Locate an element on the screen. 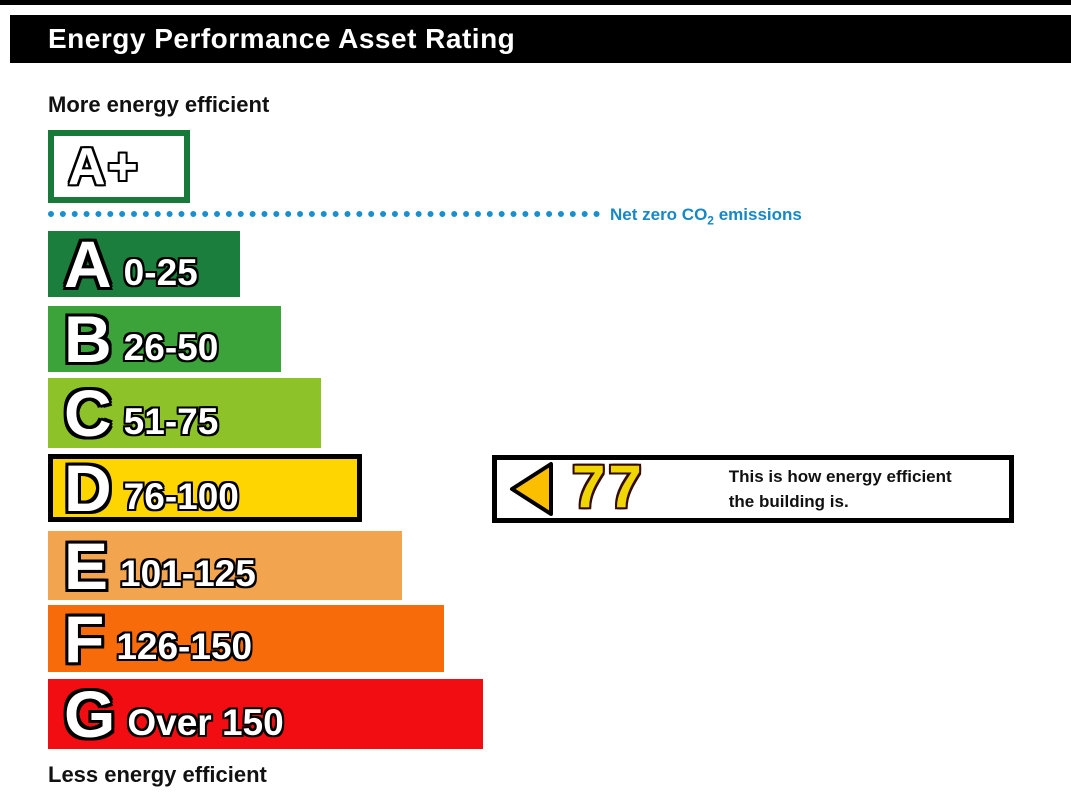 The width and height of the screenshot is (1071, 800). band-e: E 101-125 is located at coordinates (225, 565).